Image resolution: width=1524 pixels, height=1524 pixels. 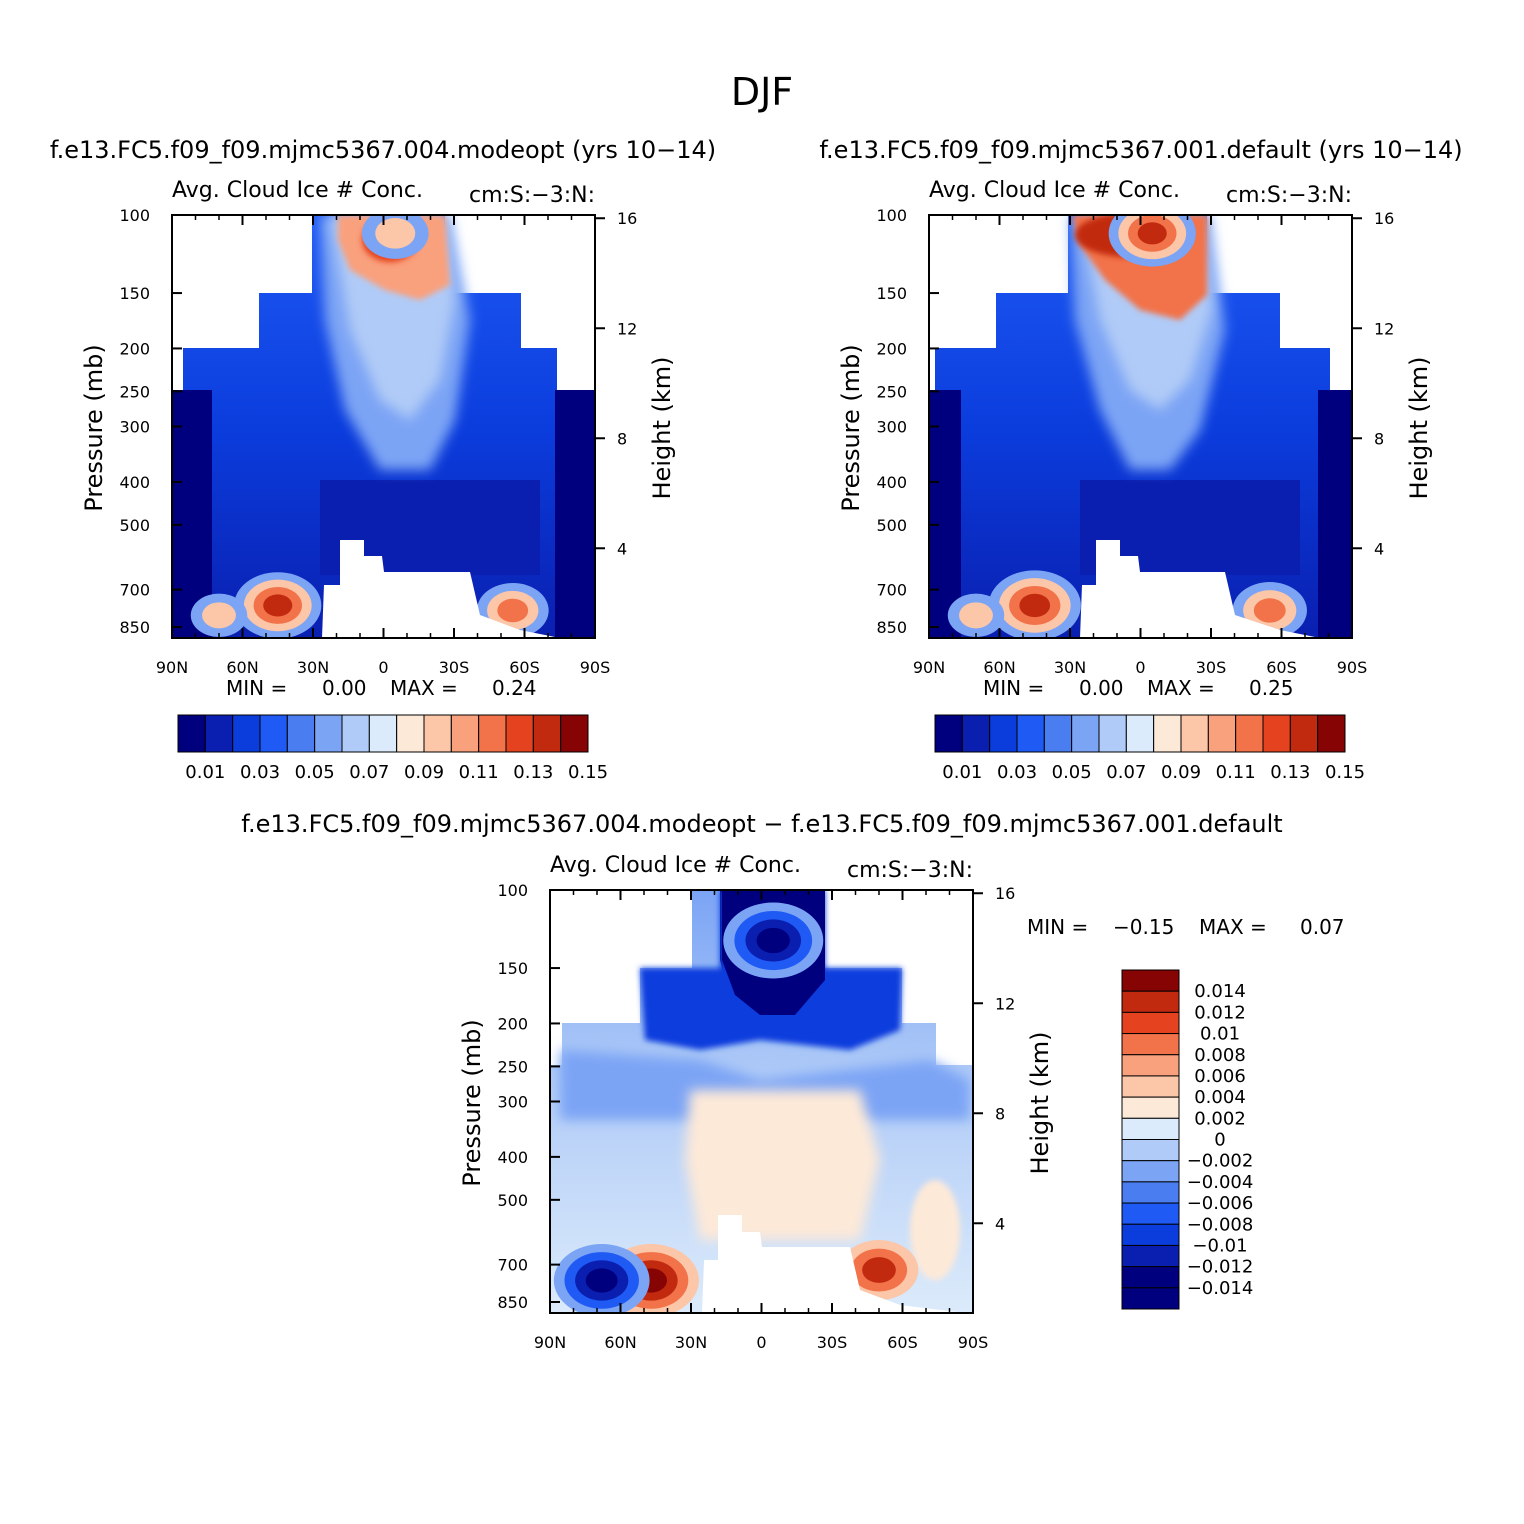 I want to click on colorbar-label: 0.07, so click(x=1126, y=772).